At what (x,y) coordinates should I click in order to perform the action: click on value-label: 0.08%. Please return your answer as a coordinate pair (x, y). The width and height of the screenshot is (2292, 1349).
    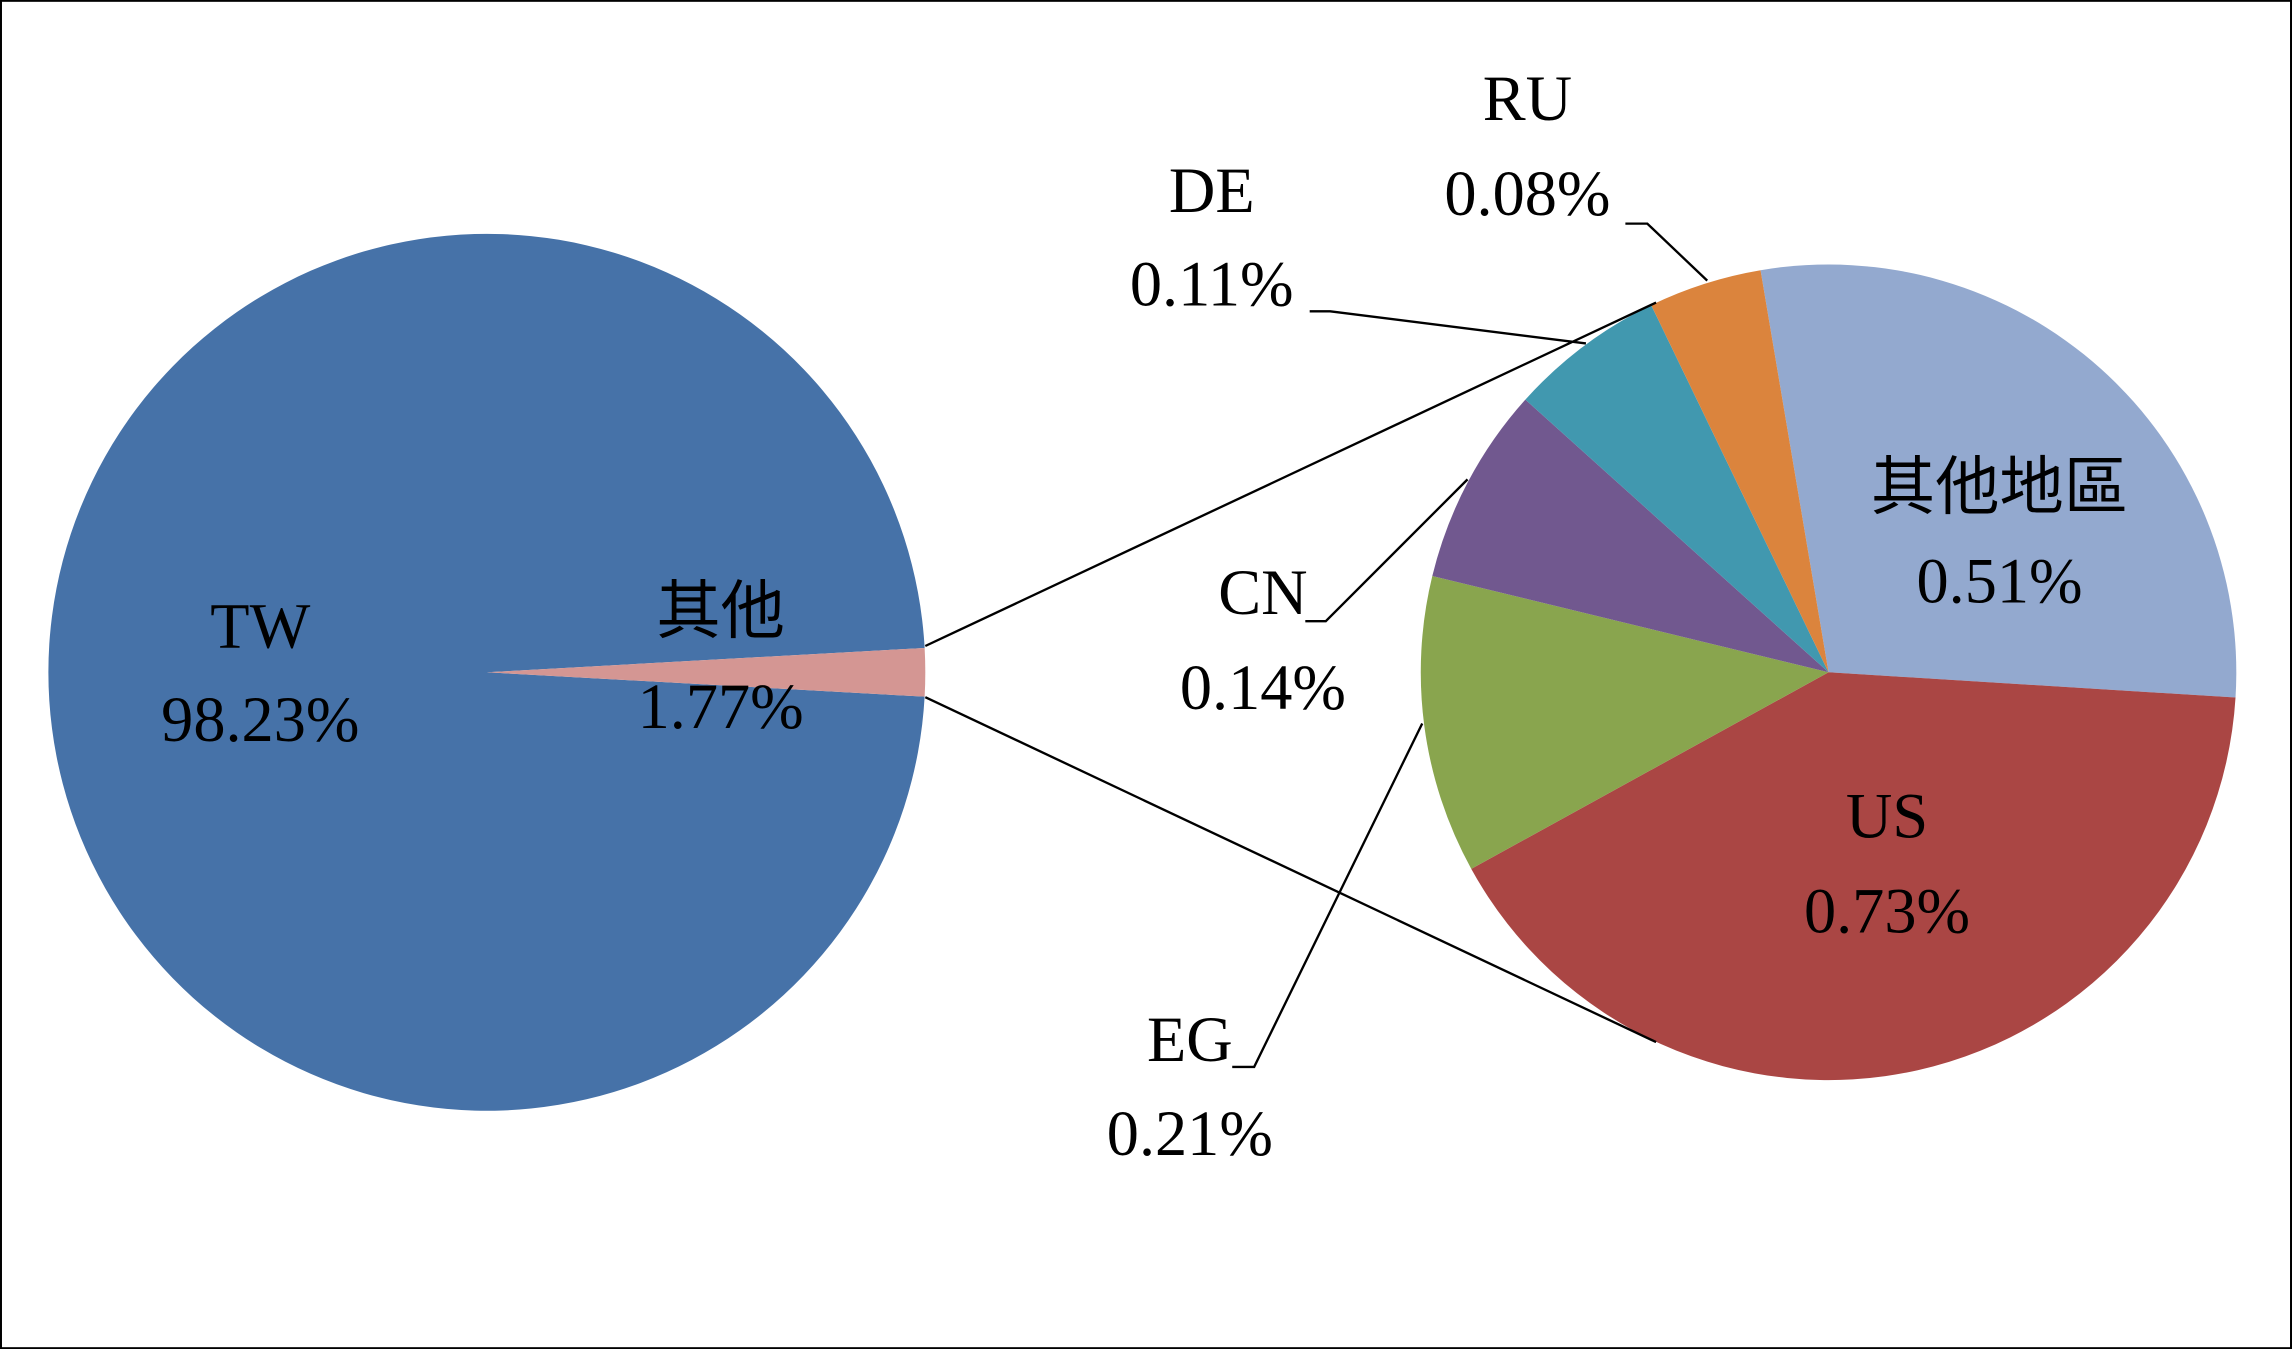
    Looking at the image, I should click on (1527, 193).